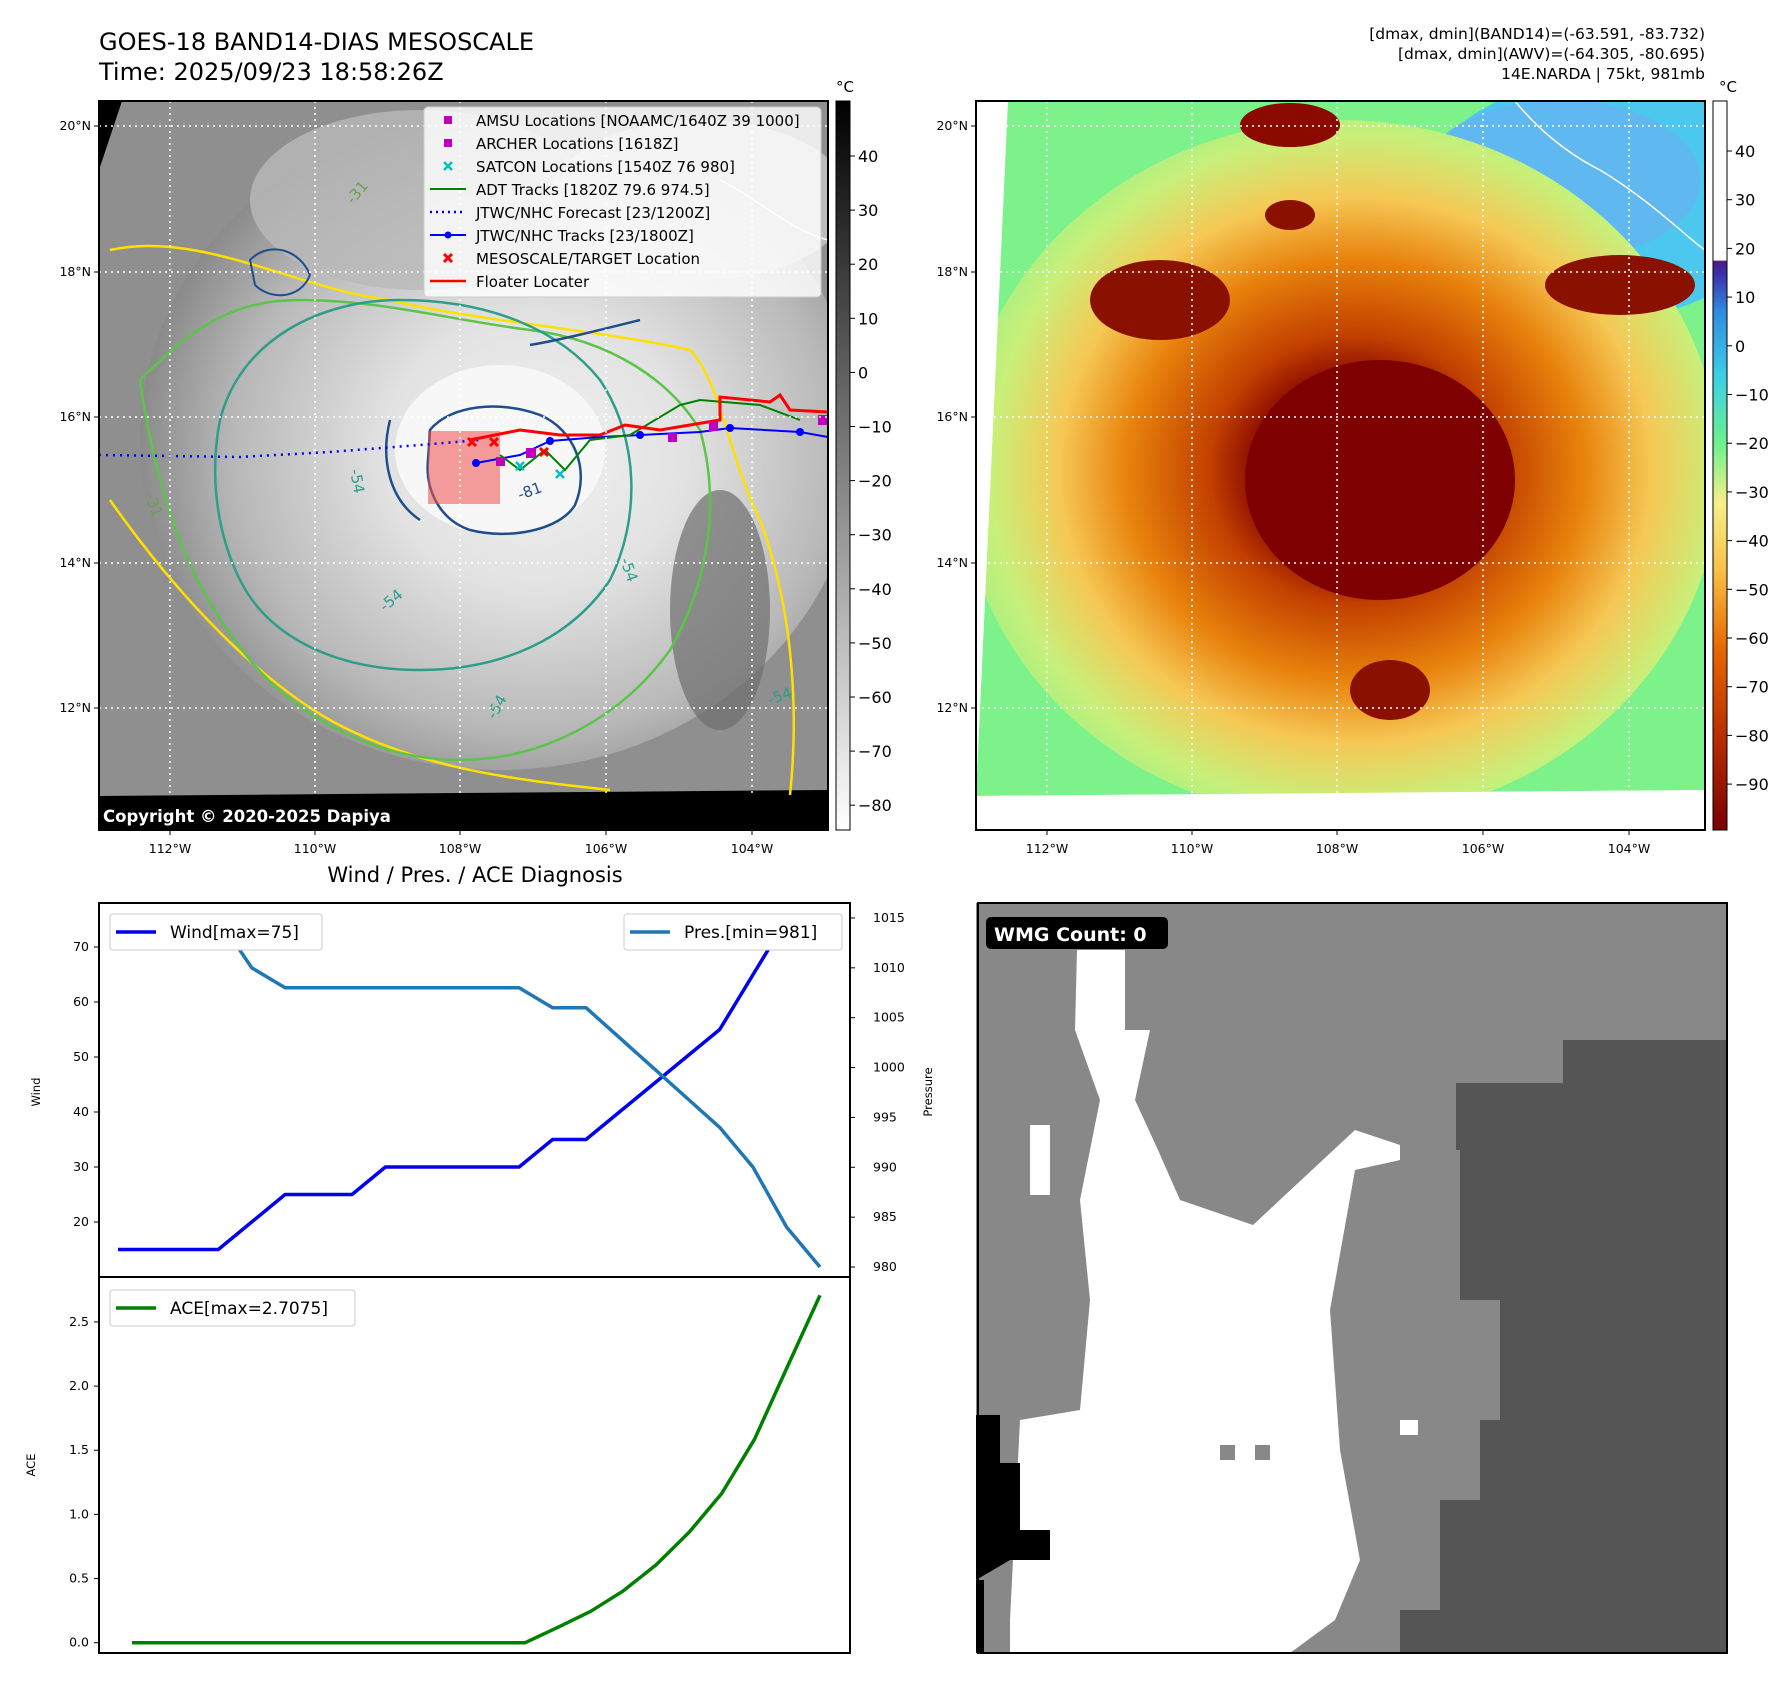 Image resolution: width=1792 pixels, height=1690 pixels. I want to click on jtwc-forecast-line, so click(290, 448).